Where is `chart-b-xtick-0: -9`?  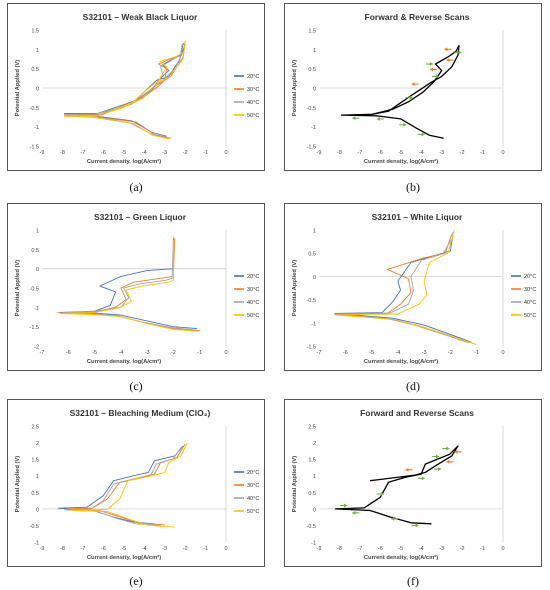 chart-b-xtick-0: -9 is located at coordinates (319, 153).